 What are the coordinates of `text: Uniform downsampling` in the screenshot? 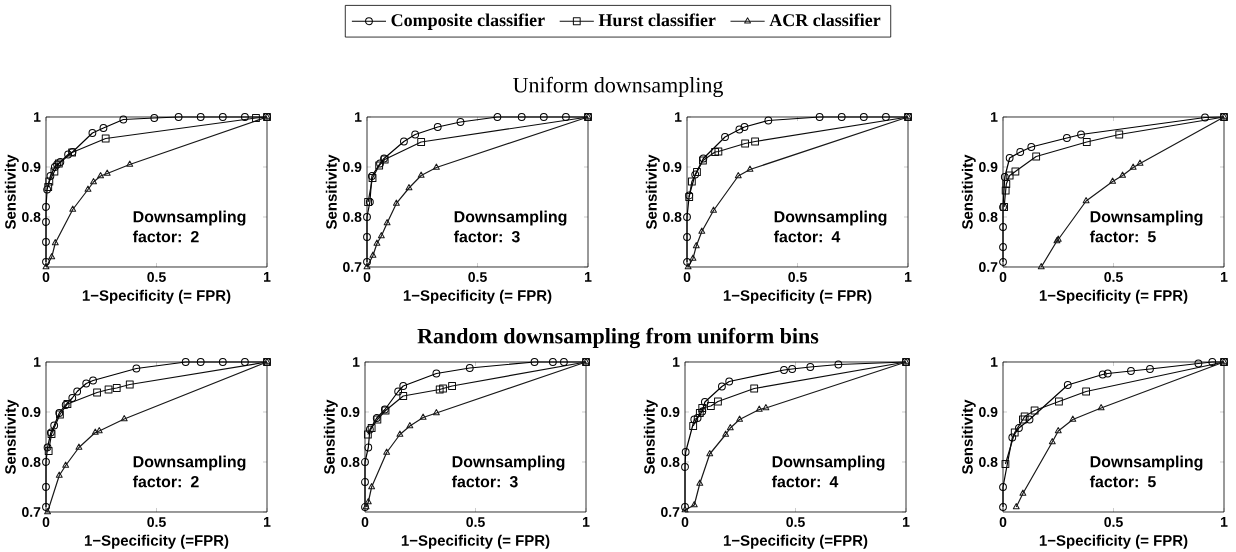 It's located at (618, 87).